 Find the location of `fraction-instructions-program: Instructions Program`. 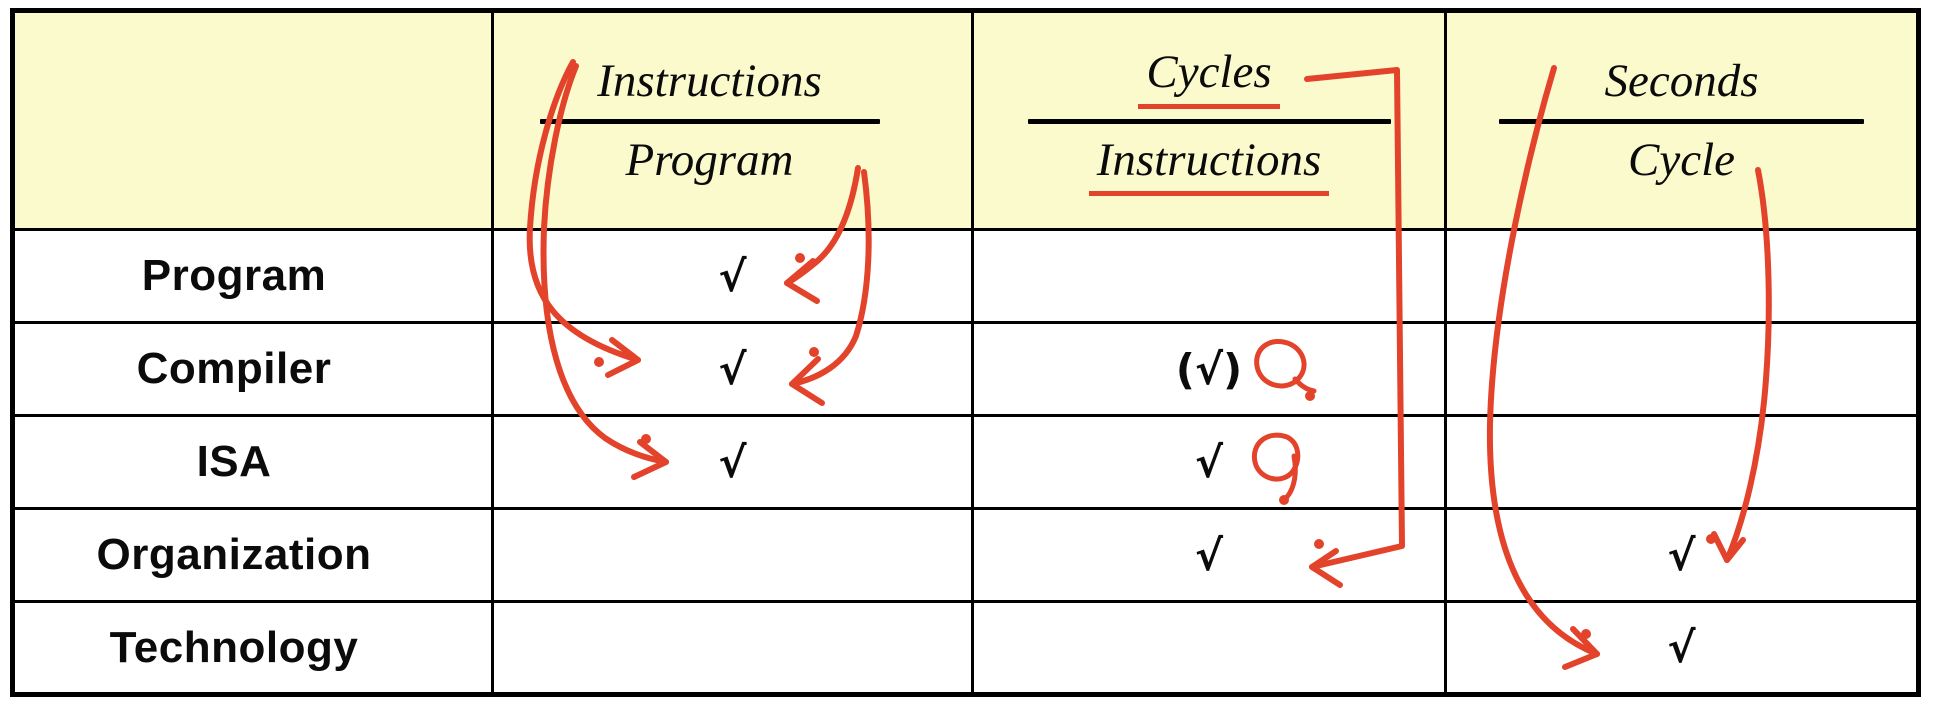

fraction-instructions-program: Instructions Program is located at coordinates (709, 120).